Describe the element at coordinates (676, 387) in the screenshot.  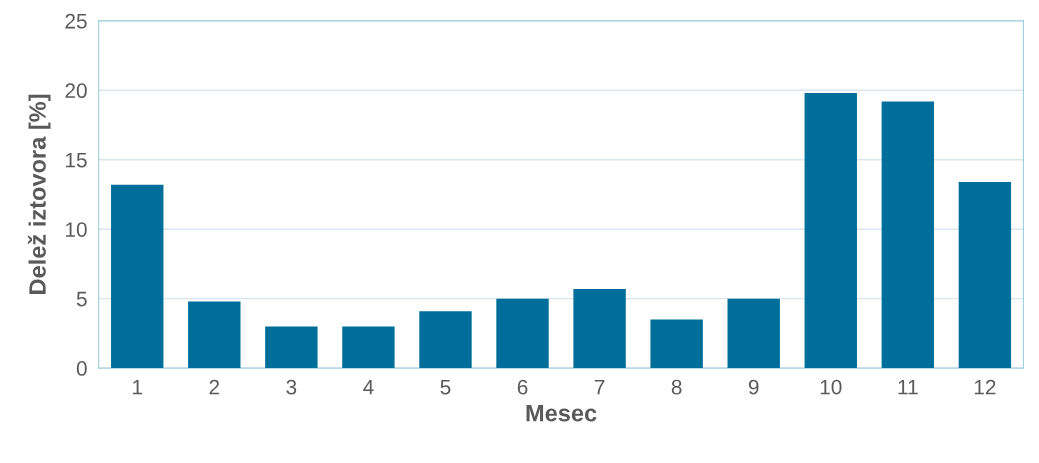
I see `x-tick-label: 8` at that location.